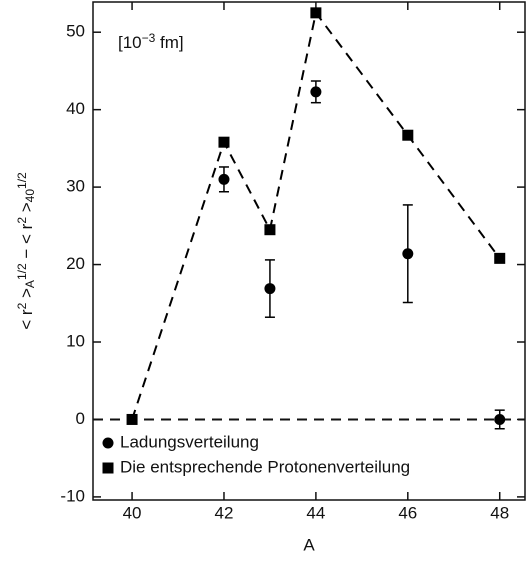 Image resolution: width=529 pixels, height=565 pixels. I want to click on y-axis-label: < r2 >A1/2 − < r2 >401/2, so click(26, 251).